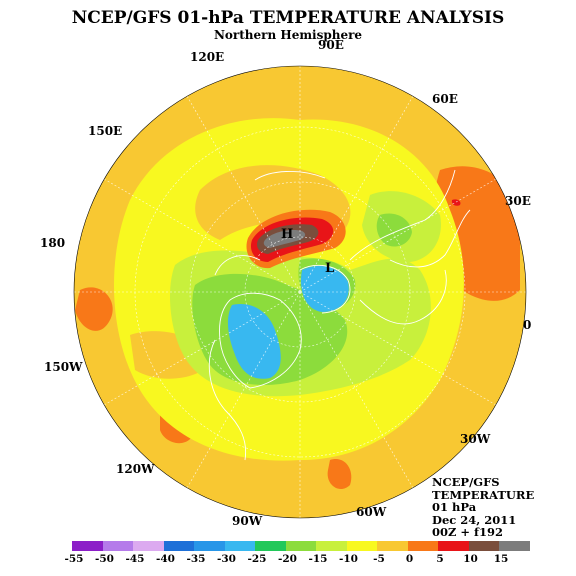 The width and height of the screenshot is (576, 576). What do you see at coordinates (226, 559) in the screenshot?
I see `legend-tick-label: -30` at bounding box center [226, 559].